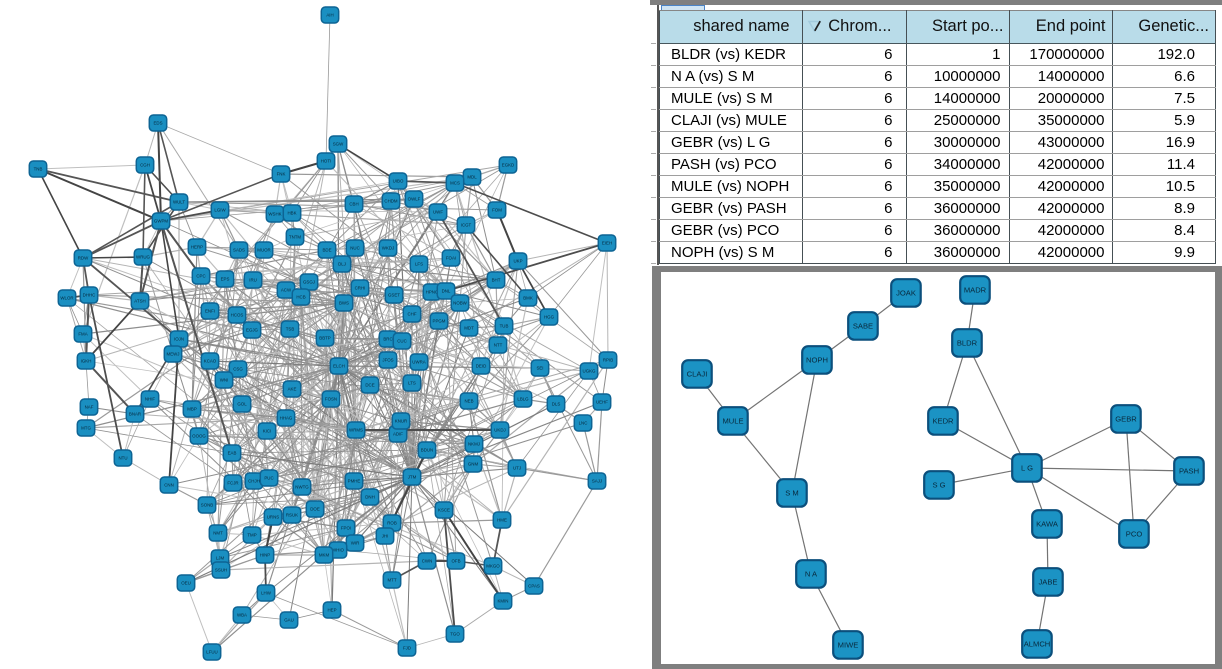 This screenshot has width=1222, height=669. Describe the element at coordinates (253, 280) in the screenshot. I see `svg-text: IRU` at that location.